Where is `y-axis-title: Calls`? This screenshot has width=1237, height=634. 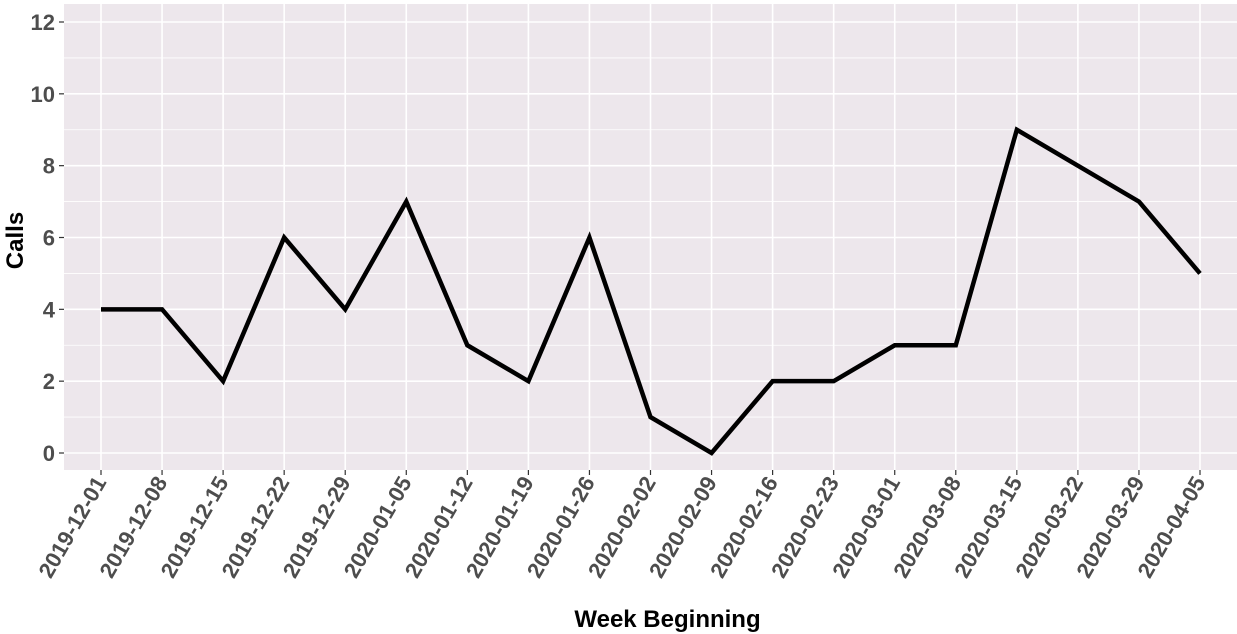 y-axis-title: Calls is located at coordinates (15, 240).